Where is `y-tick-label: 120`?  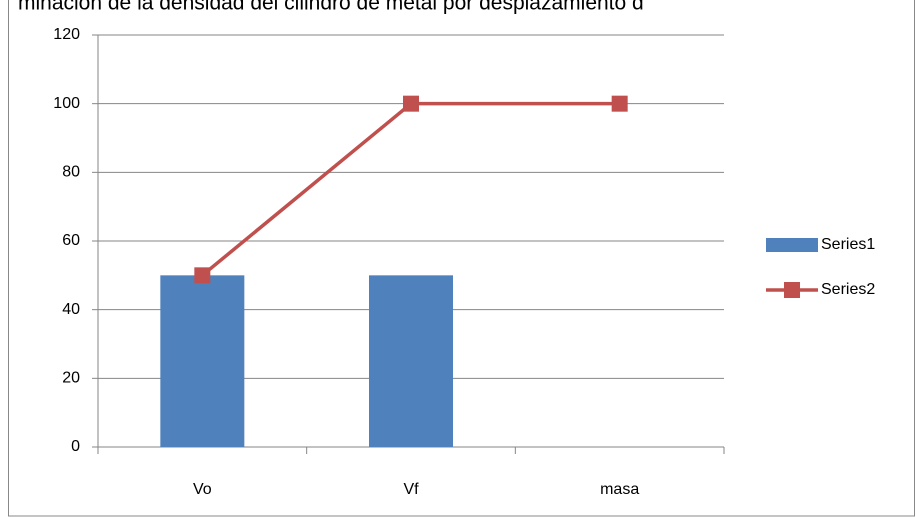 y-tick-label: 120 is located at coordinates (66, 34).